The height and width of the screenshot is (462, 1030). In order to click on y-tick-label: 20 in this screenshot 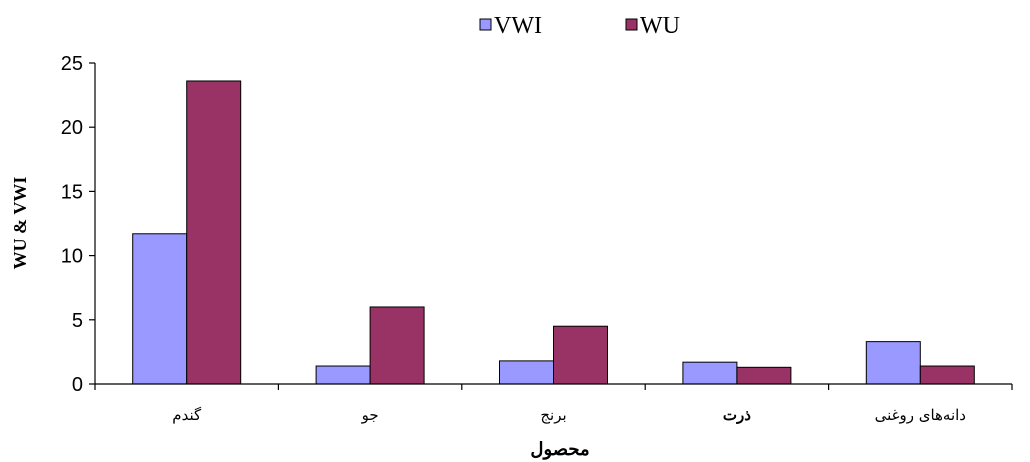, I will do `click(72, 128)`.